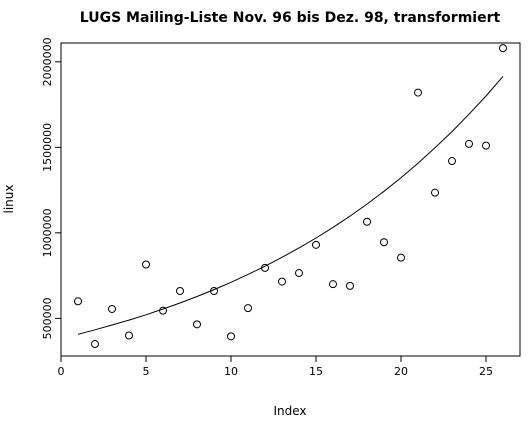  I want to click on y-tick-label: 1000000, so click(47, 232).